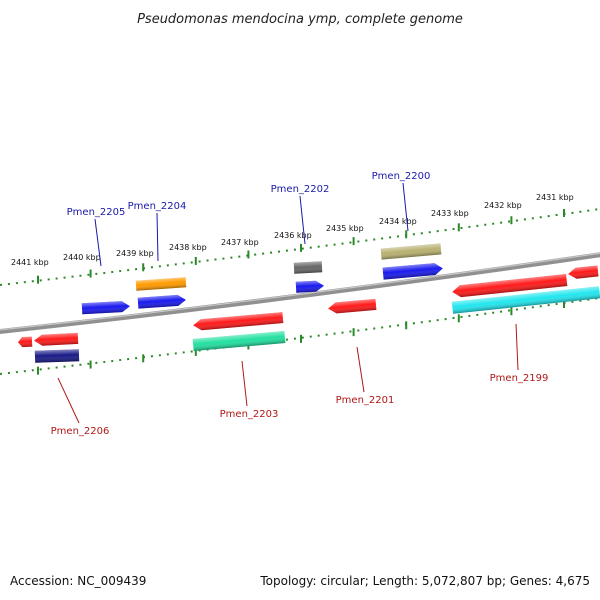 The width and height of the screenshot is (600, 600). Describe the element at coordinates (519, 378) in the screenshot. I see `gene-label: Pmen_2199` at that location.